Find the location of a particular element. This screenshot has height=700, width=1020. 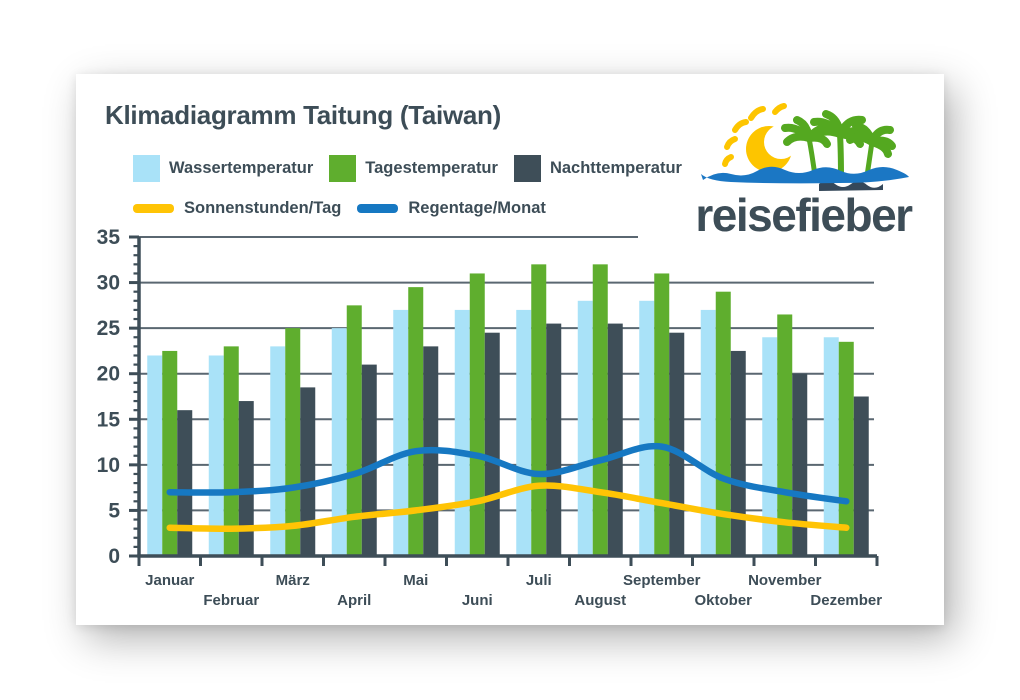

bar-tagestemperatur-august is located at coordinates (600, 410).